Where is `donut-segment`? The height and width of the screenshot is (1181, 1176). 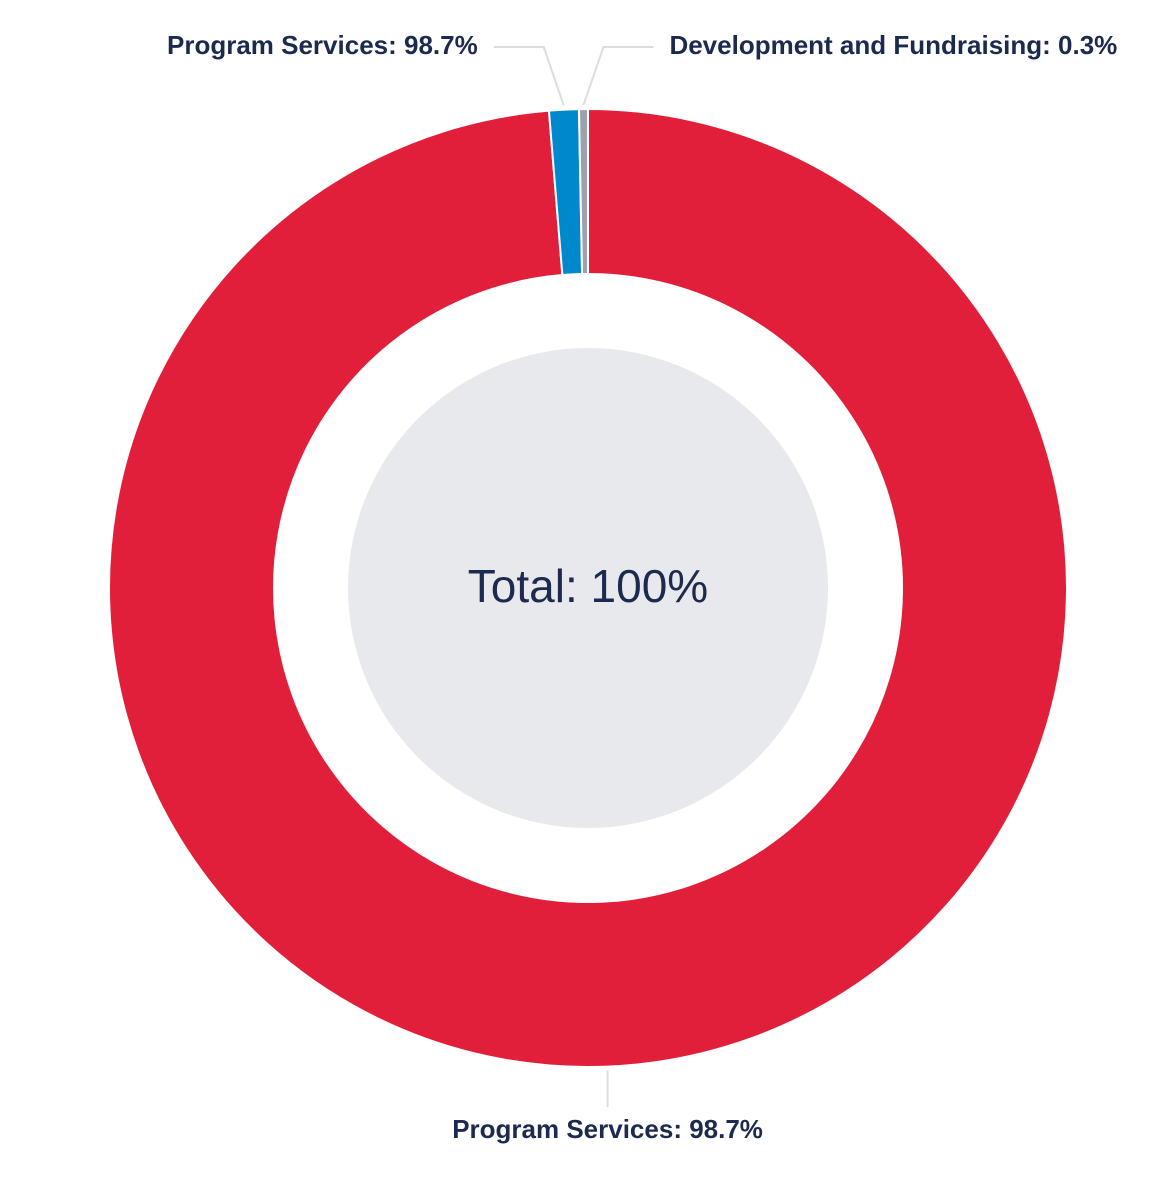
donut-segment is located at coordinates (583, 191).